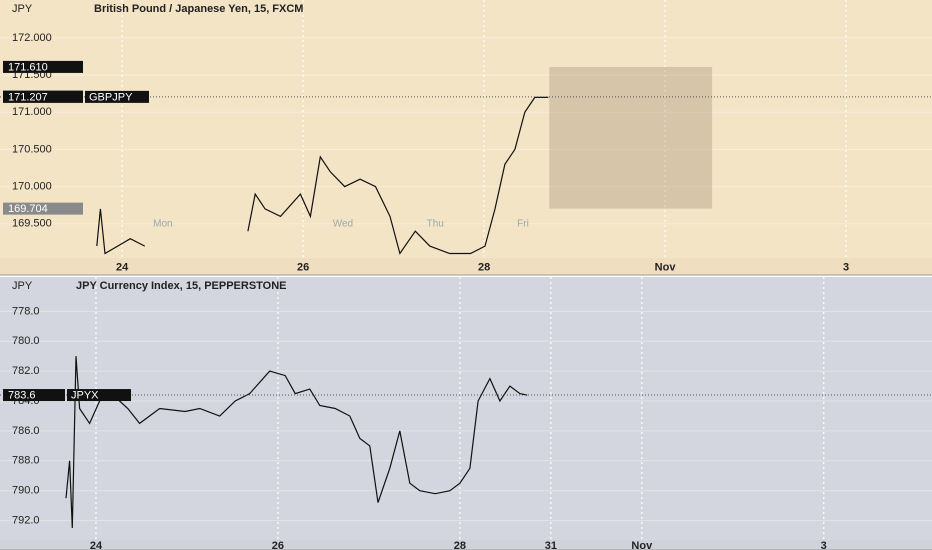  I want to click on price-label: 783.6, so click(22, 395).